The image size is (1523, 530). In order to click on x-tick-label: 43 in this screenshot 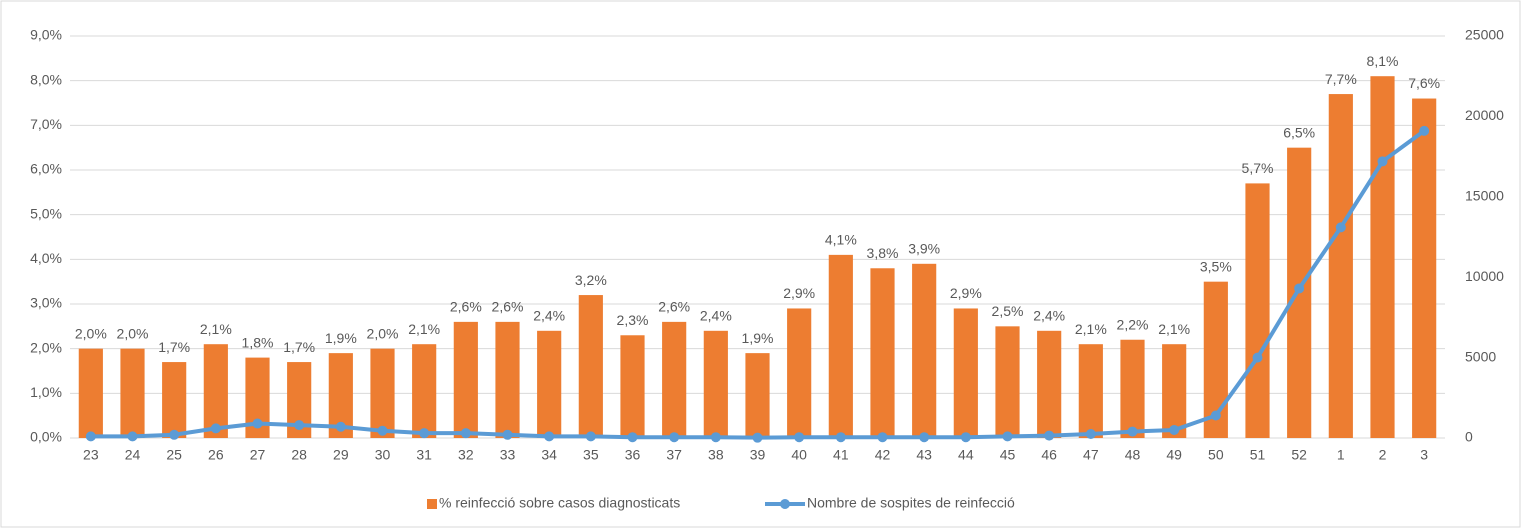, I will do `click(924, 455)`.